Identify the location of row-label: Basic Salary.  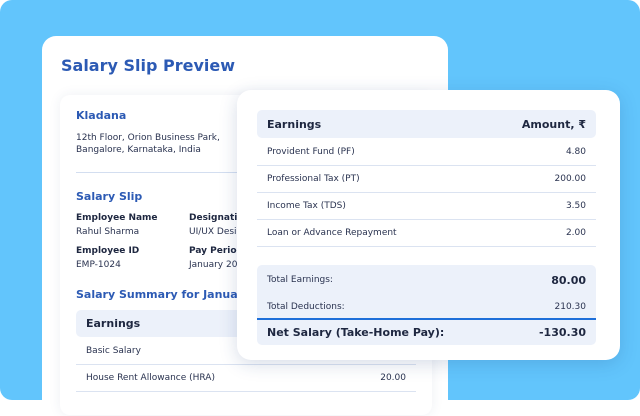
(113, 351).